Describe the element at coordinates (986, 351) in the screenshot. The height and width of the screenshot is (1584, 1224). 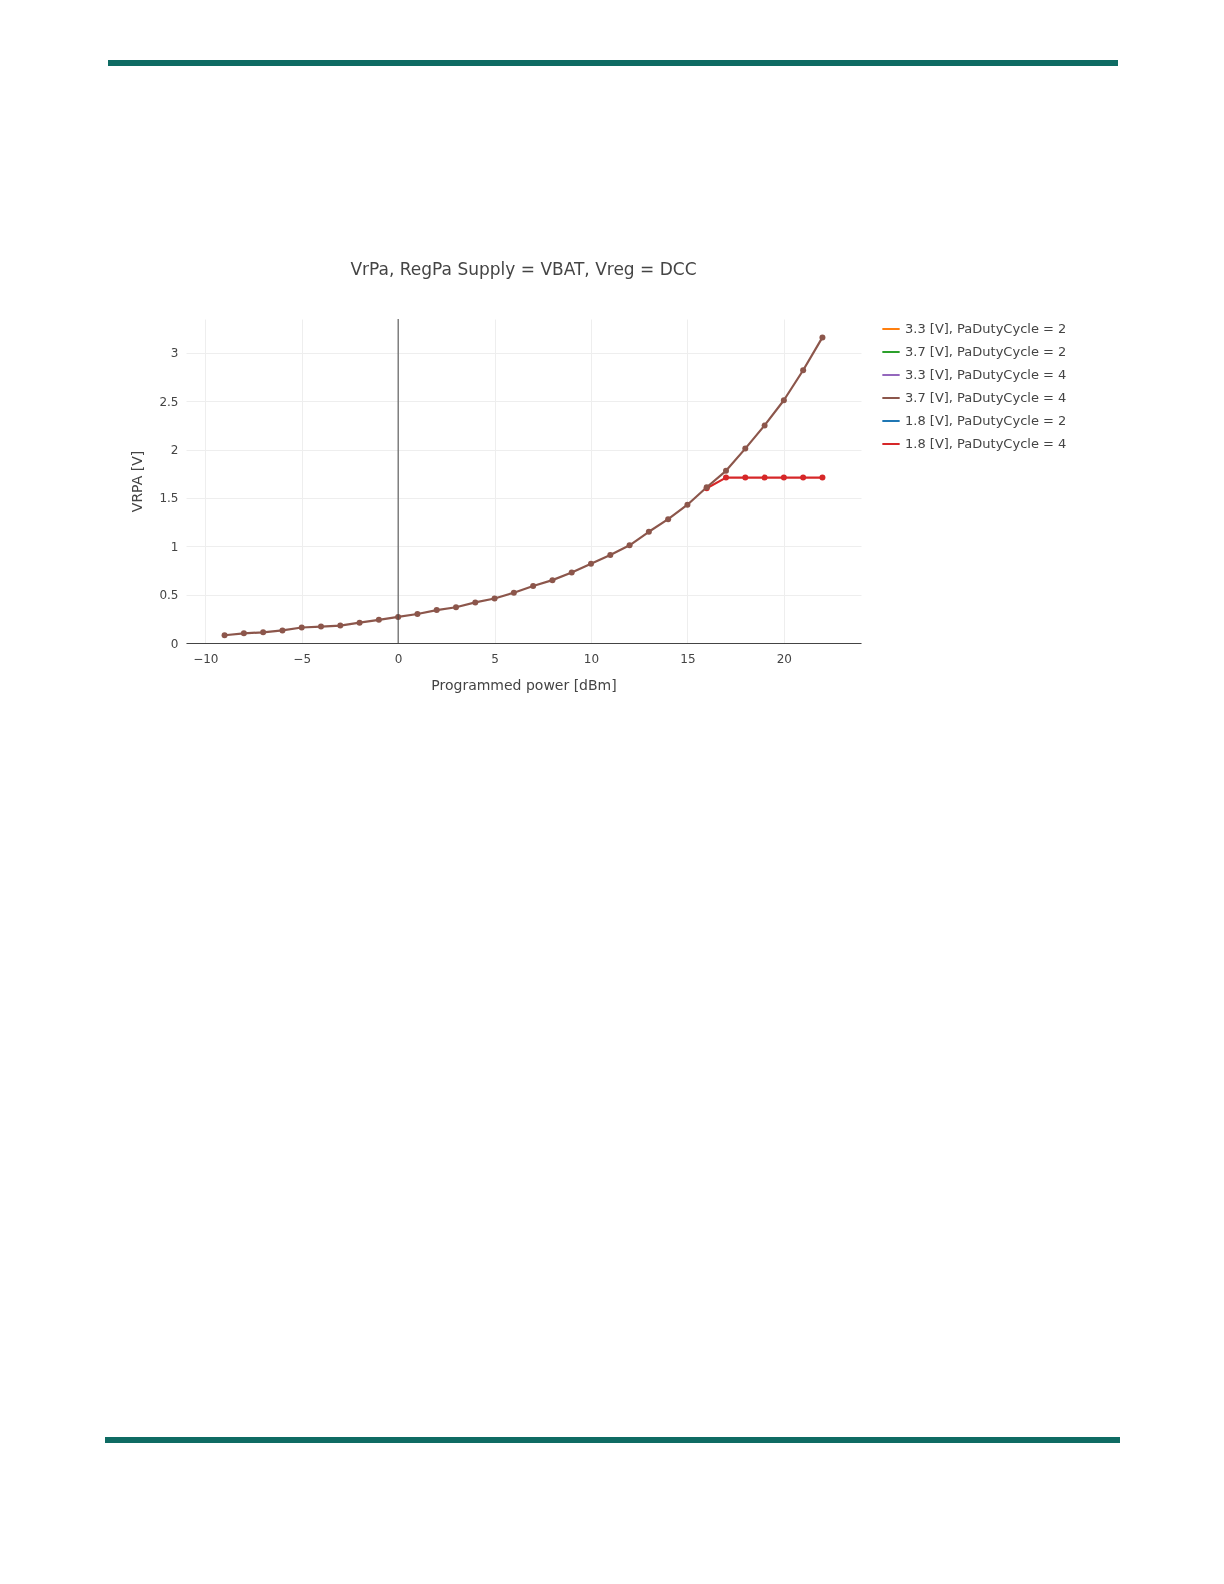
I see `legend-label: 3.7 [V], PaDutyCycle = 2` at that location.